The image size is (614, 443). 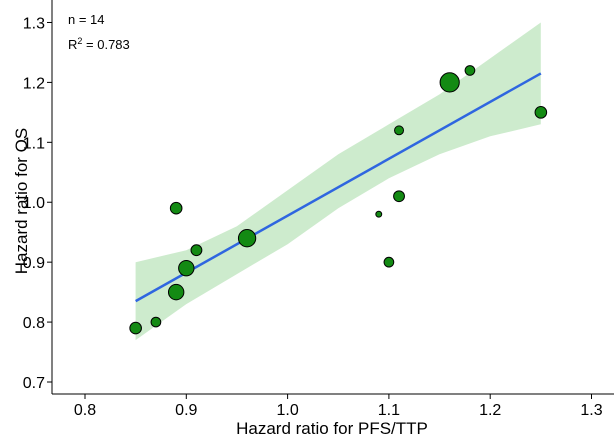 What do you see at coordinates (86, 19) in the screenshot?
I see `n-annotation: n = 14` at bounding box center [86, 19].